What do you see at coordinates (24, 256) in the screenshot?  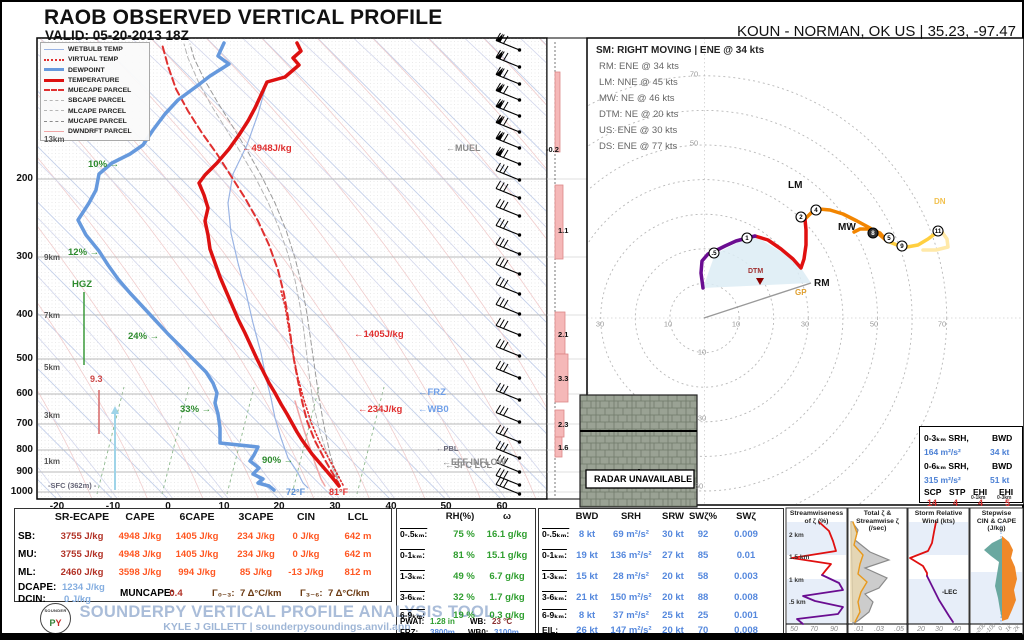 I see `pressure-tick: 300` at bounding box center [24, 256].